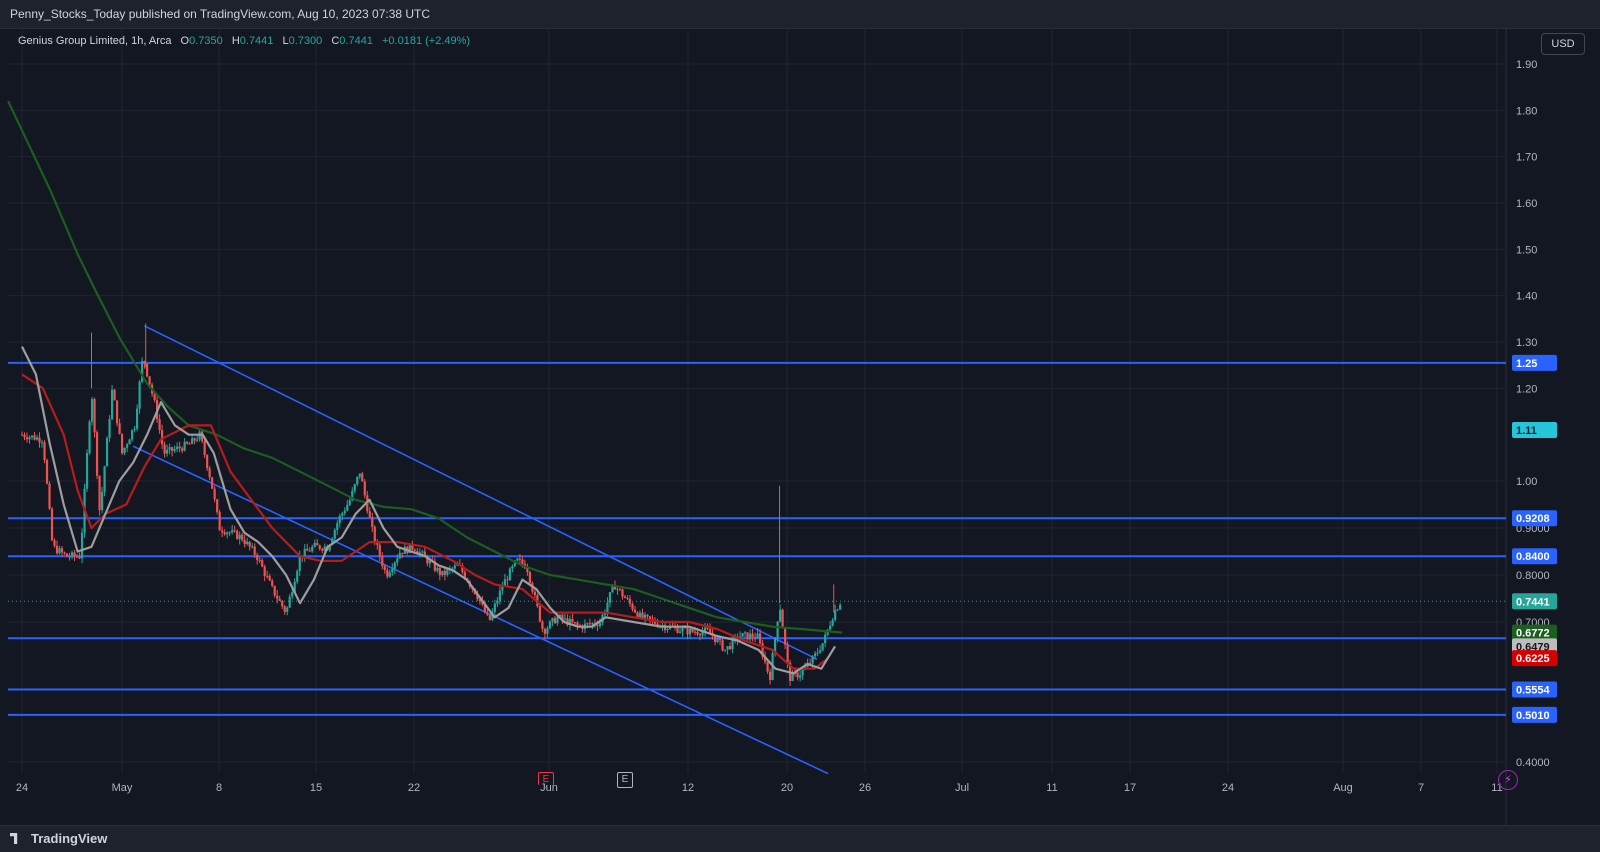  Describe the element at coordinates (546, 780) in the screenshot. I see `earnings-event-red-icon: E` at that location.